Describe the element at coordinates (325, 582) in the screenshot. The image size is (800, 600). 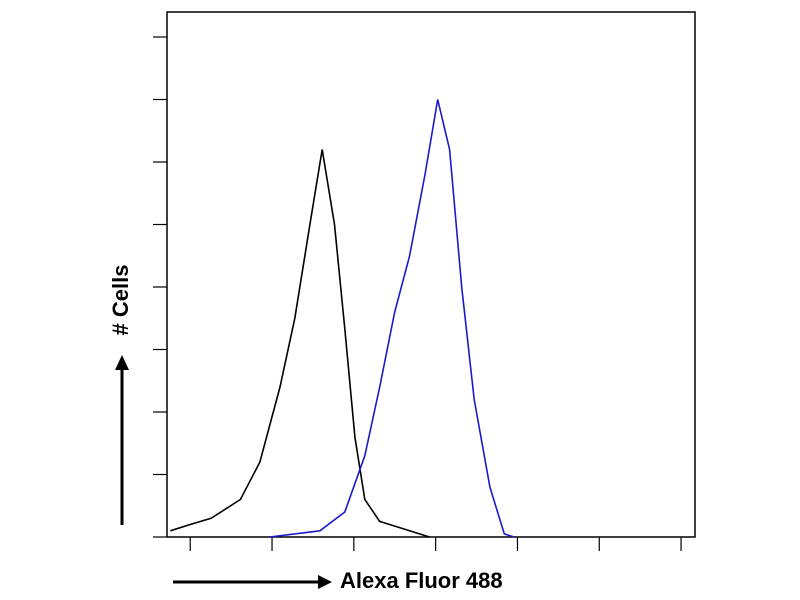
I see `x-arrow-head` at that location.